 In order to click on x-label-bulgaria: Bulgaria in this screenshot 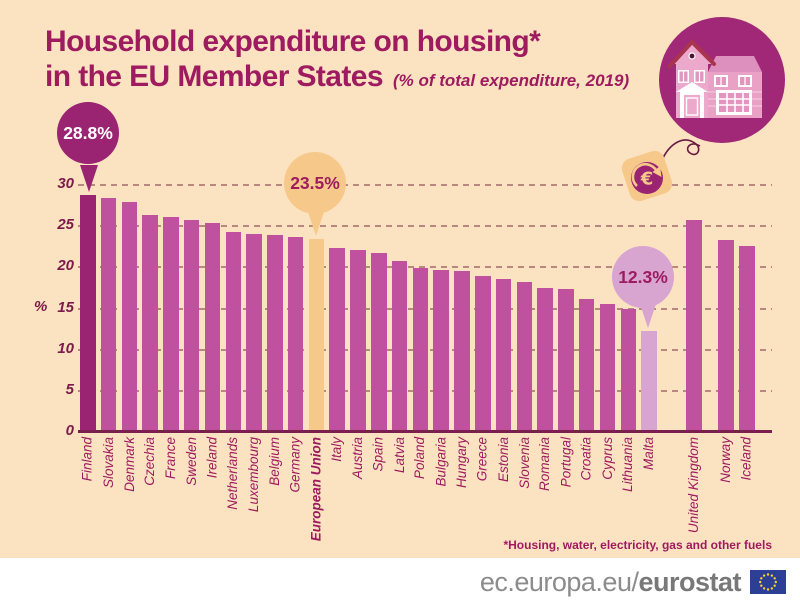, I will do `click(441, 462)`.